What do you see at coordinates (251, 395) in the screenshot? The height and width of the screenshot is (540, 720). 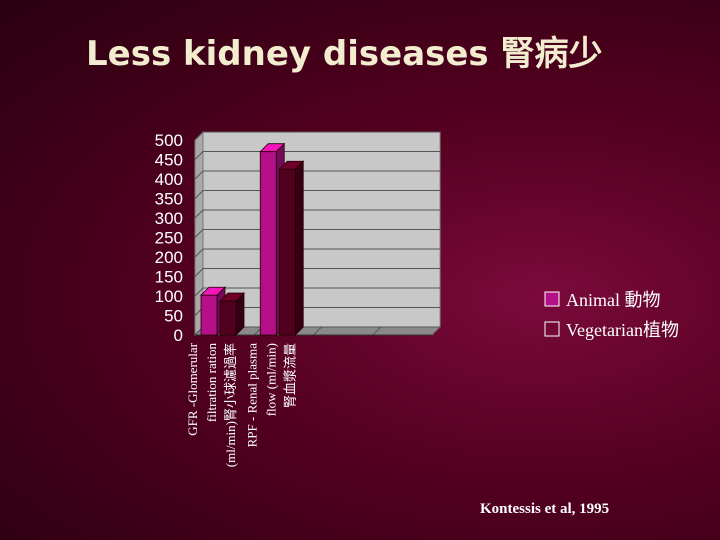 I see `category-label-line: RPF - Renal plasma` at bounding box center [251, 395].